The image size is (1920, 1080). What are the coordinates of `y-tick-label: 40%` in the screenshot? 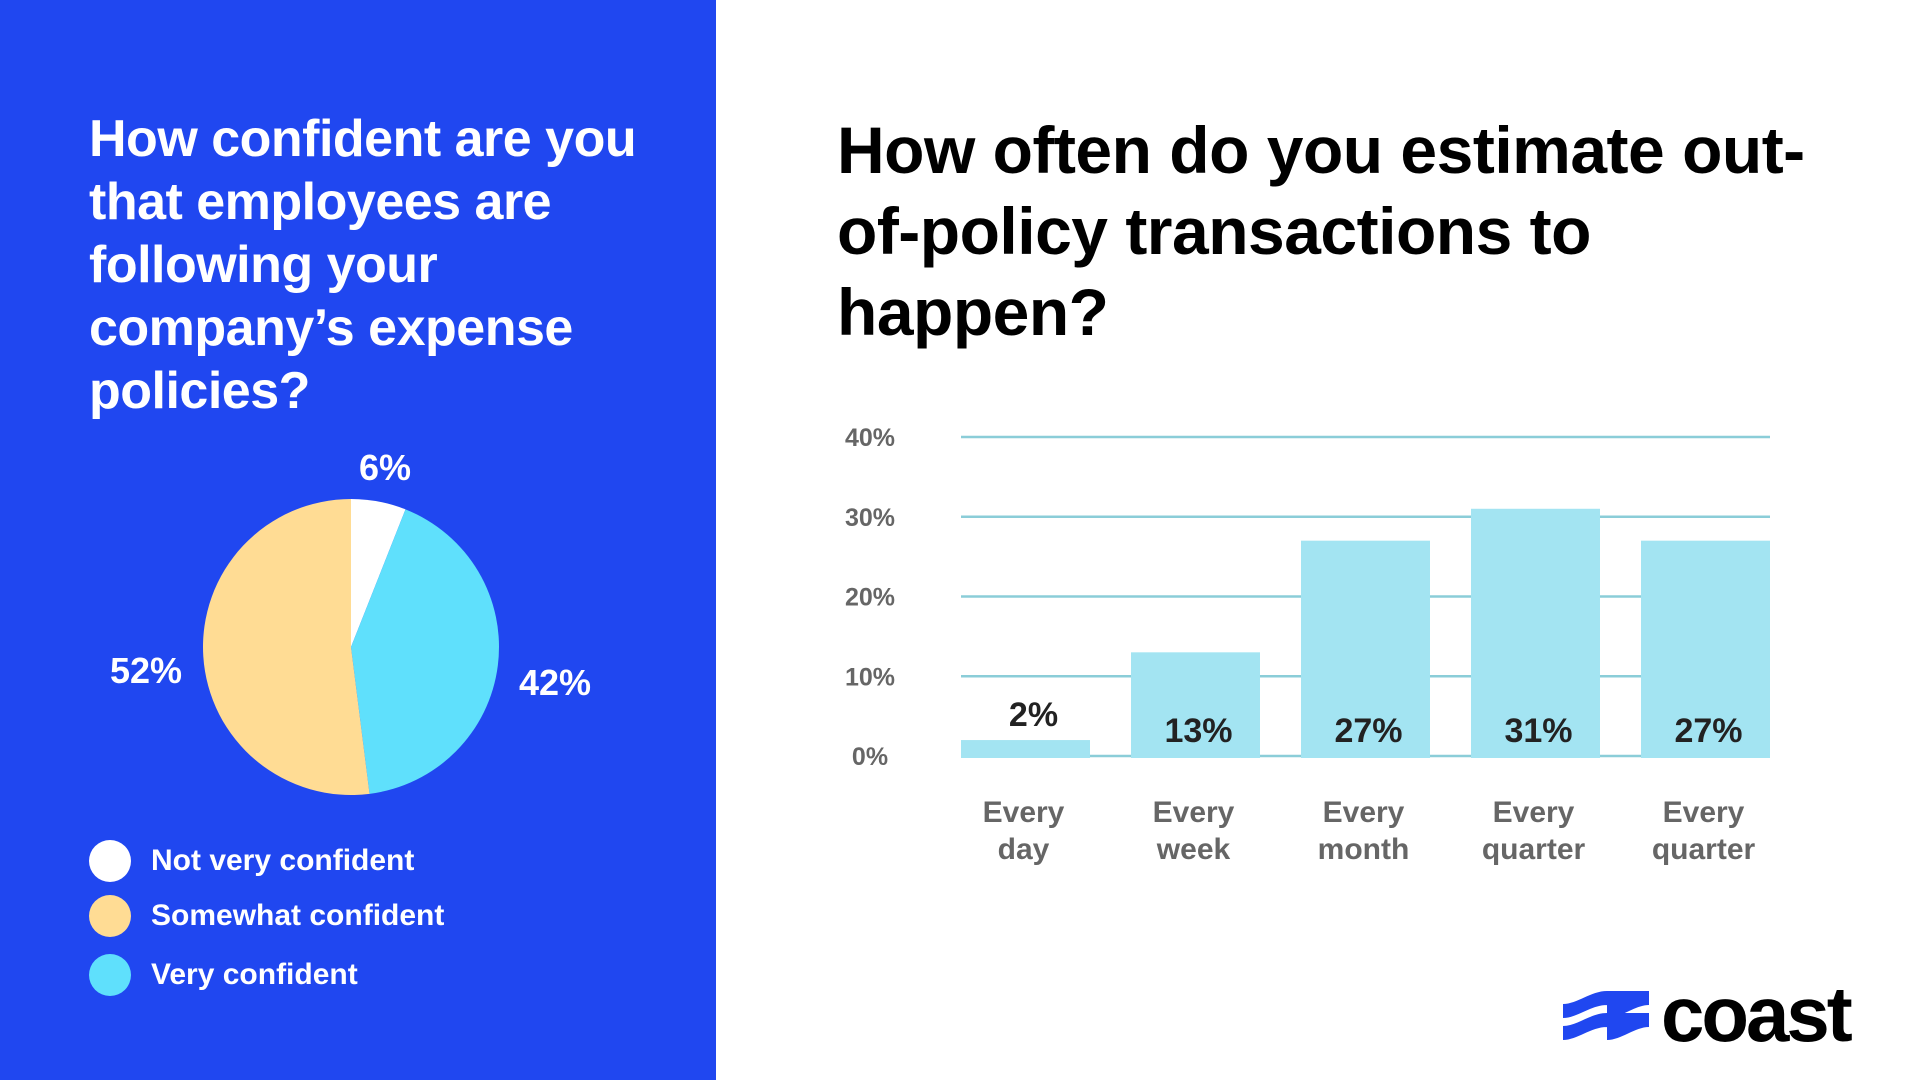 It's located at (870, 438).